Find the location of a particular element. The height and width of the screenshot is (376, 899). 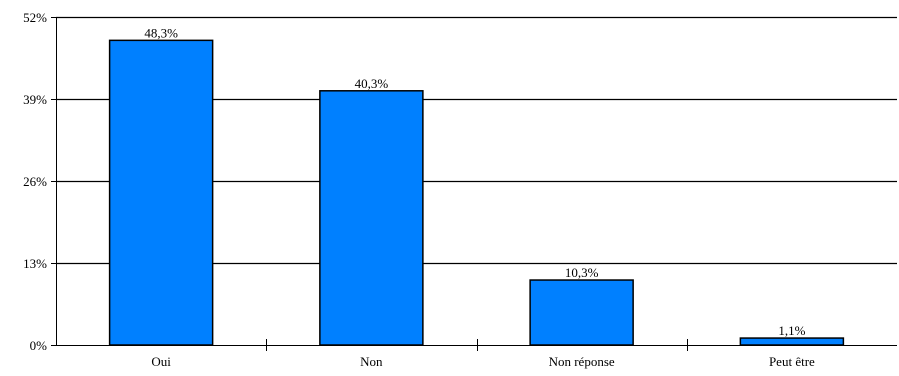

y-tick-label: 52% is located at coordinates (35, 17).